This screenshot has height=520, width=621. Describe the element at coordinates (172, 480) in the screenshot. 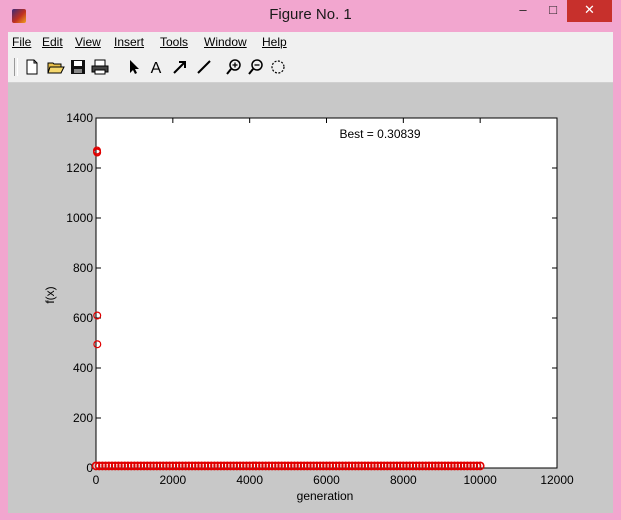

I see `x-tick-label: 2000` at that location.